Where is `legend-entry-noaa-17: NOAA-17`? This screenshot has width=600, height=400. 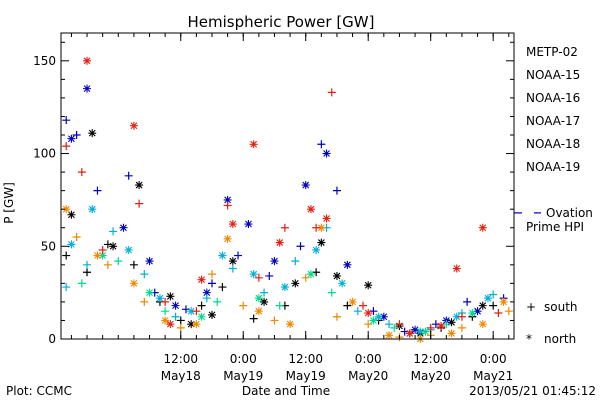 legend-entry-noaa-17: NOAA-17 is located at coordinates (553, 121).